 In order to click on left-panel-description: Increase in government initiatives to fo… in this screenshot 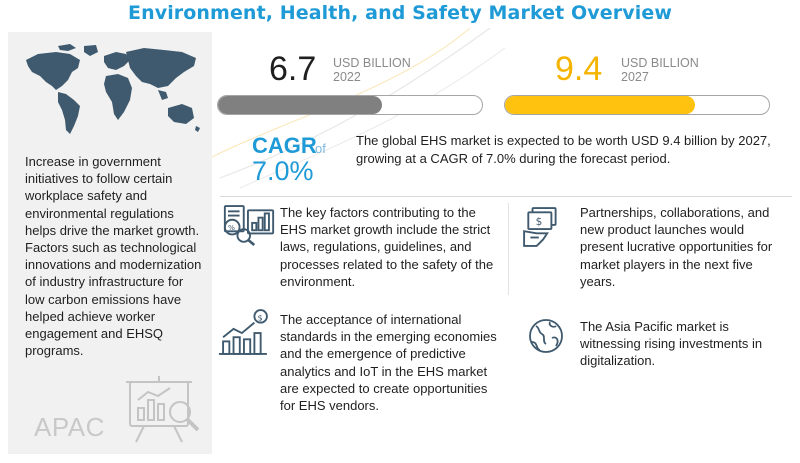, I will do `click(113, 256)`.